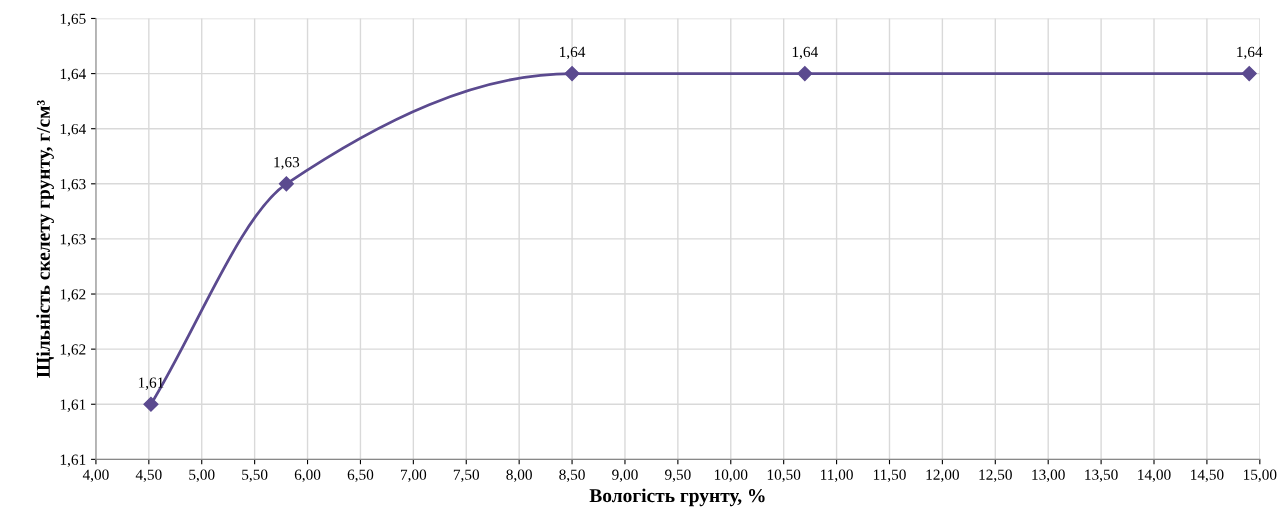 This screenshot has height=528, width=1279. What do you see at coordinates (677, 497) in the screenshot?
I see `x-axis-title: Вологість грунту, %` at bounding box center [677, 497].